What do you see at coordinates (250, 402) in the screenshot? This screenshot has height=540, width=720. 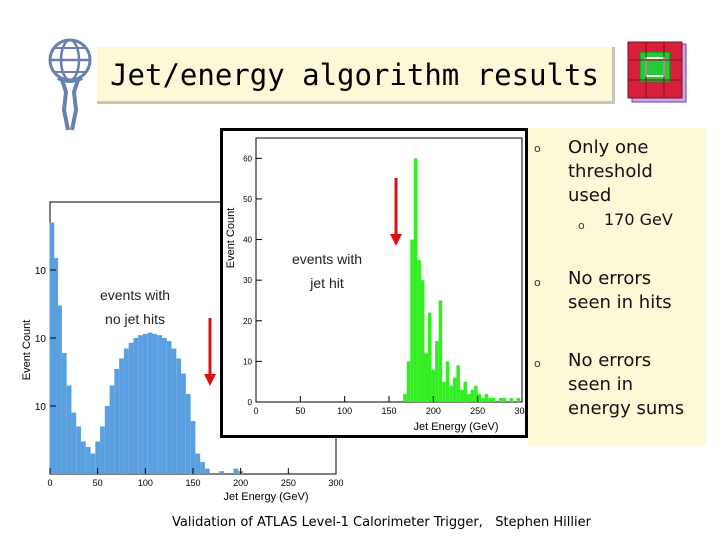 I see `y-tick-label: 0` at bounding box center [250, 402].